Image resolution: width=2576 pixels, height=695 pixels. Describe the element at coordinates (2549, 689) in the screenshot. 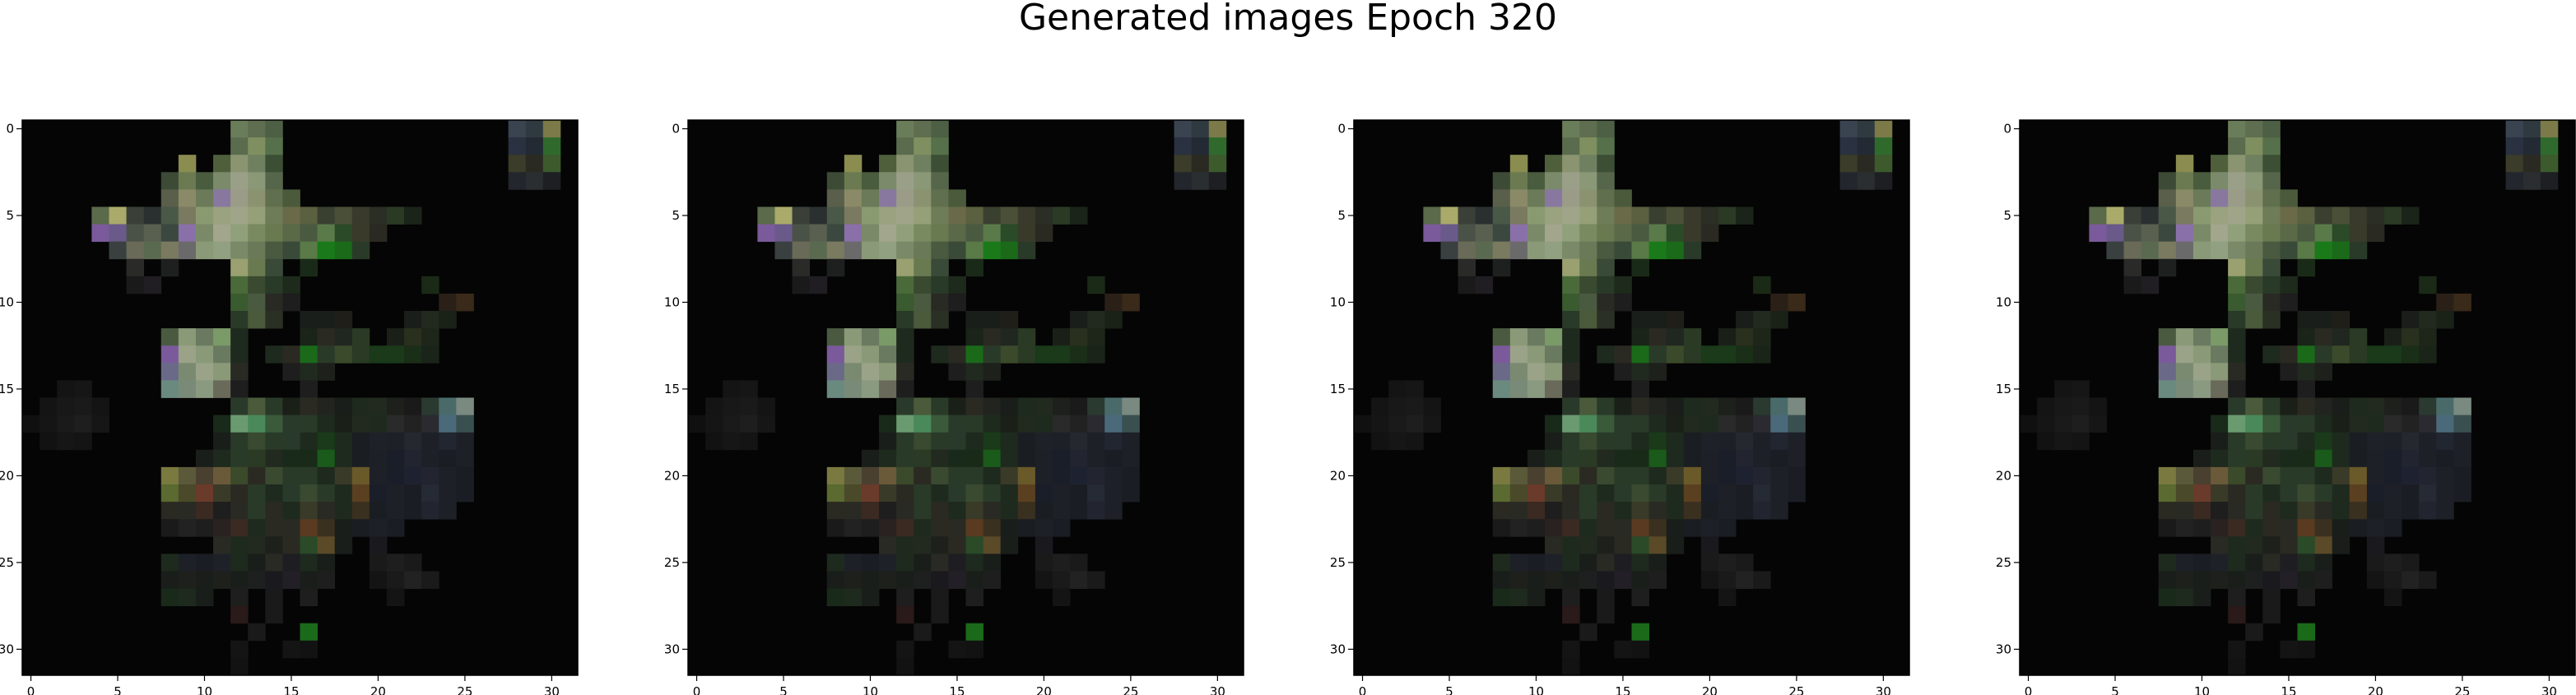

I see `x-tick-label: 30` at that location.